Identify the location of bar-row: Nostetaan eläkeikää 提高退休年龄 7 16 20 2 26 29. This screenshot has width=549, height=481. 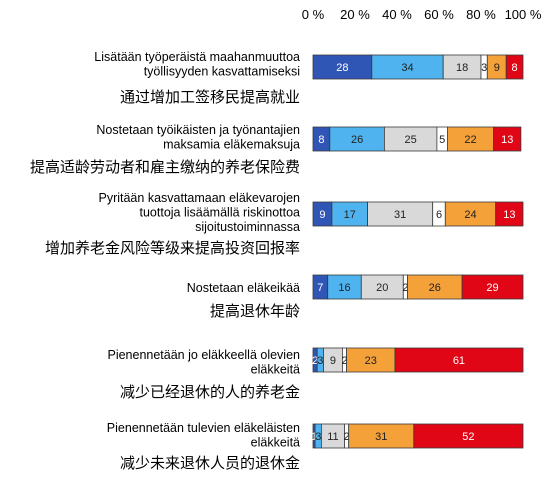
(355, 297).